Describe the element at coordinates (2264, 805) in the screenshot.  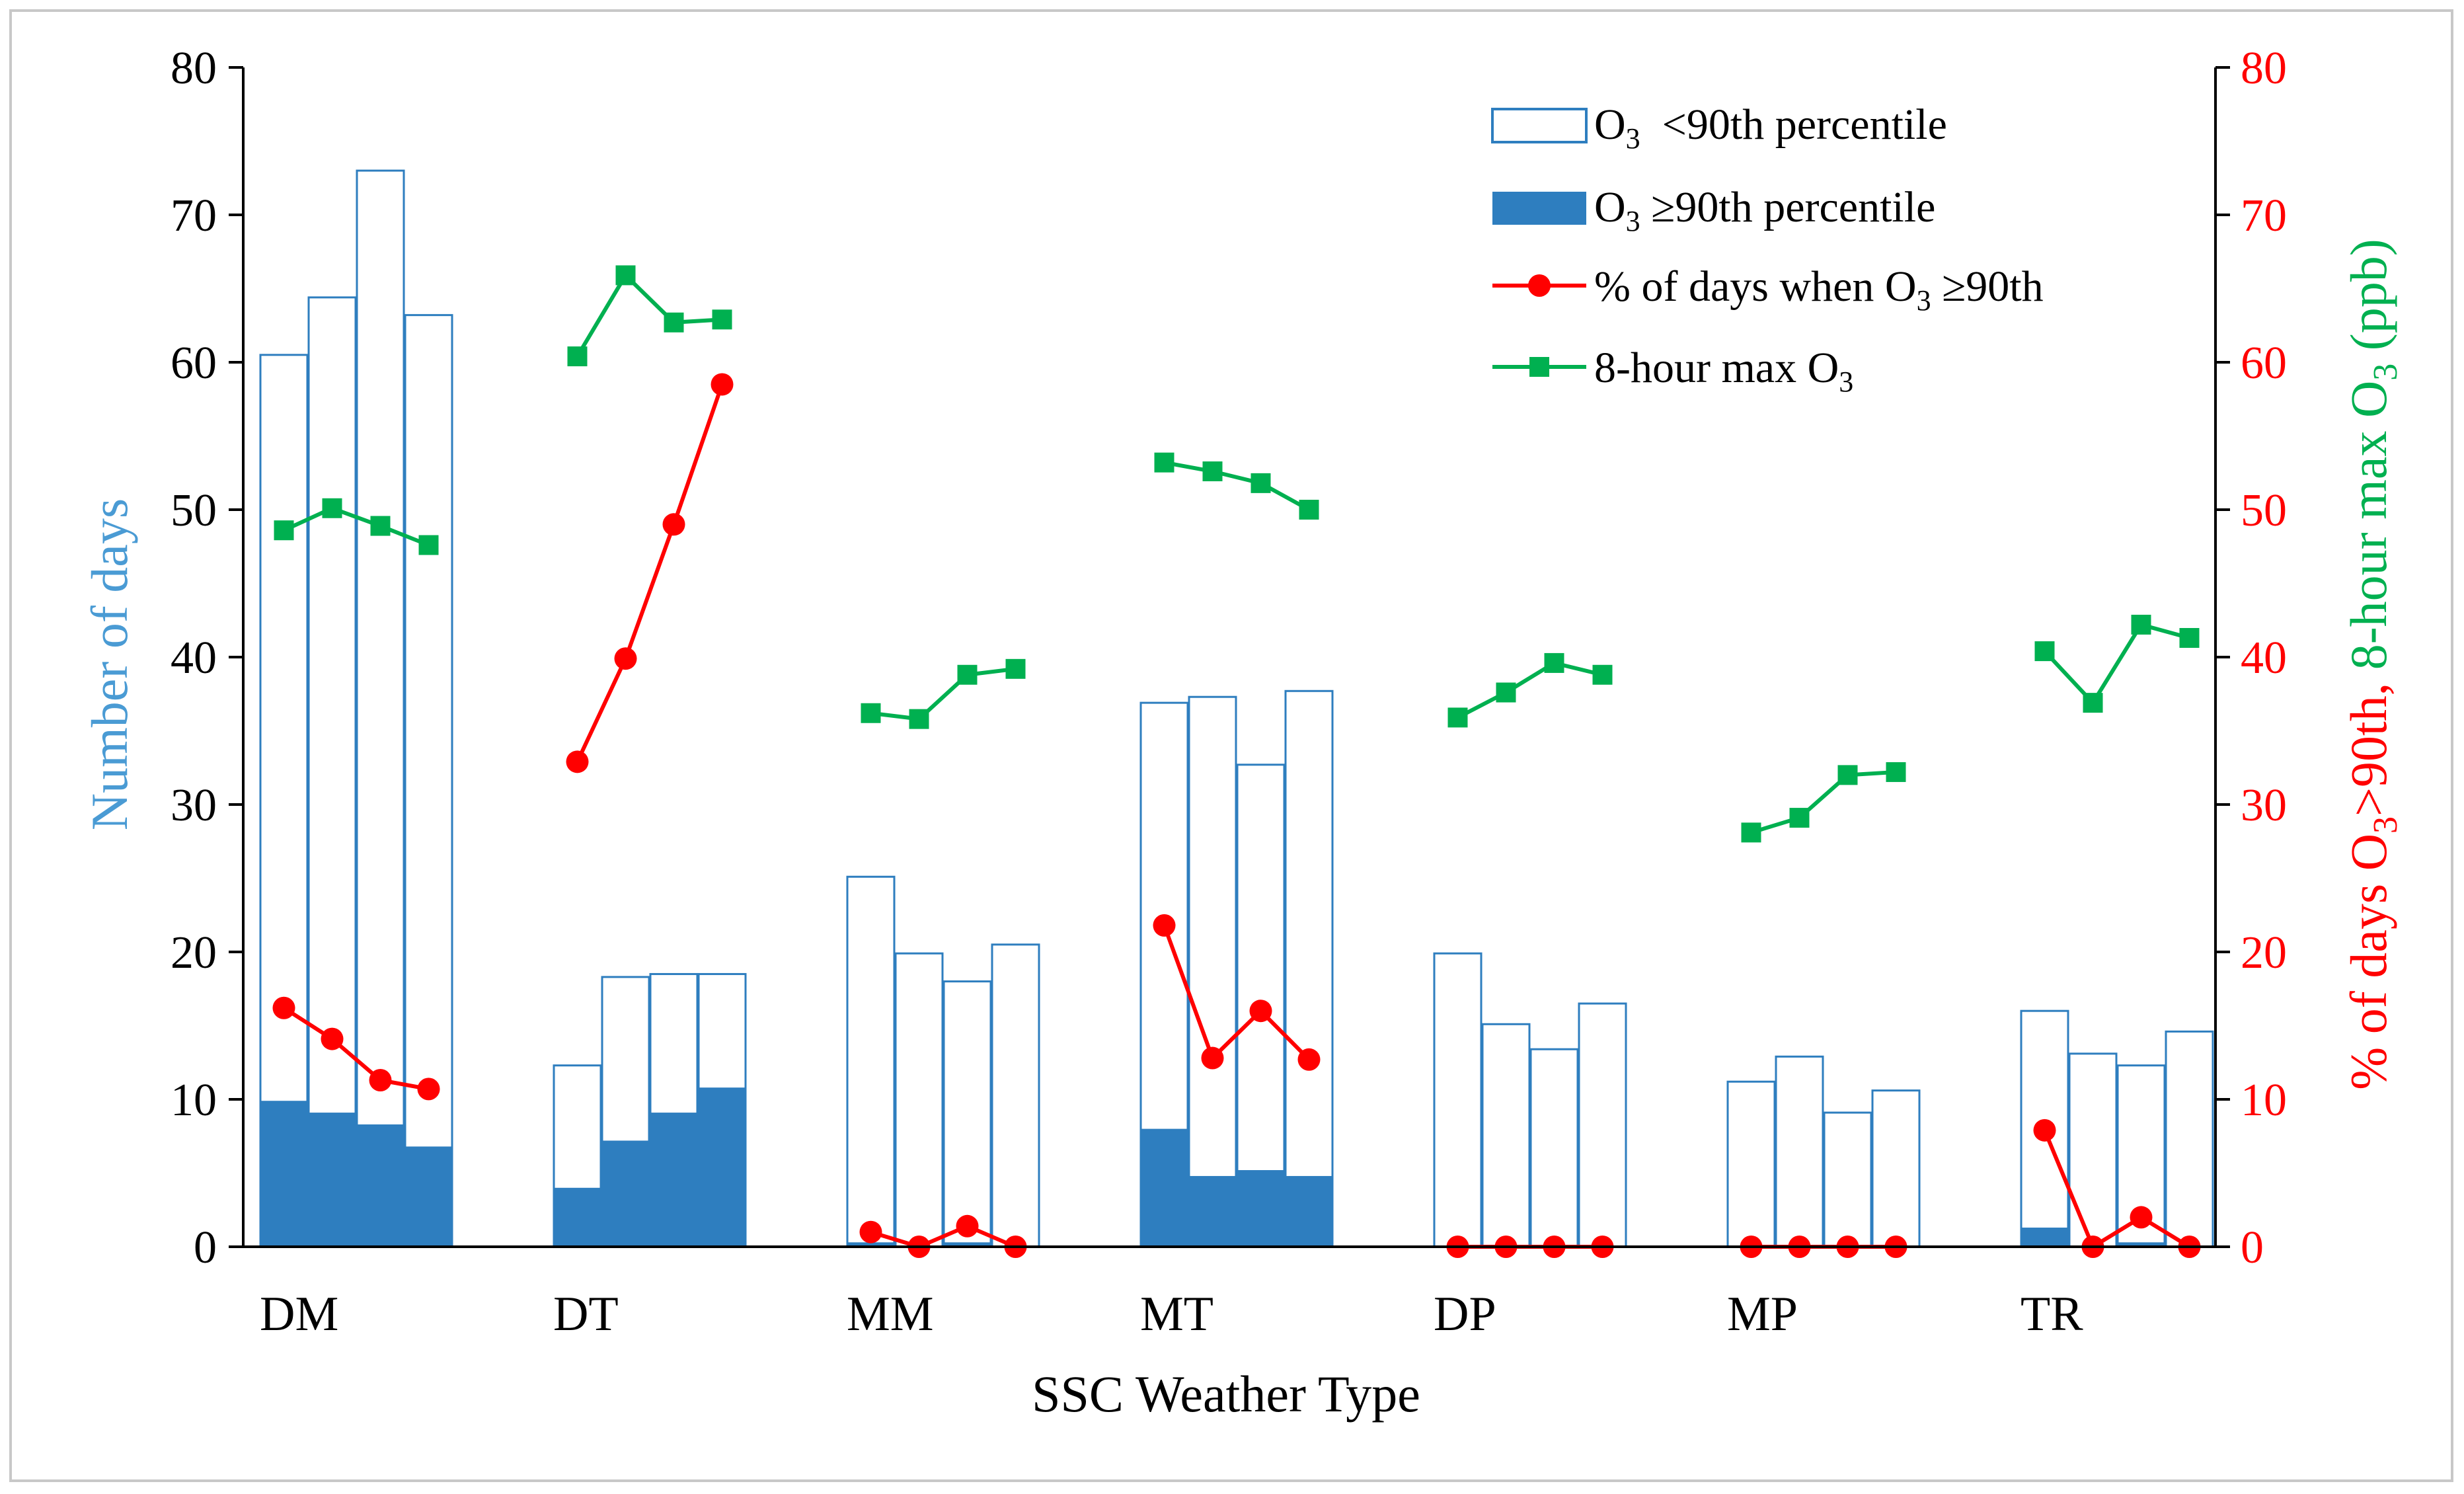
I see `right-tick-label-30: 30` at that location.